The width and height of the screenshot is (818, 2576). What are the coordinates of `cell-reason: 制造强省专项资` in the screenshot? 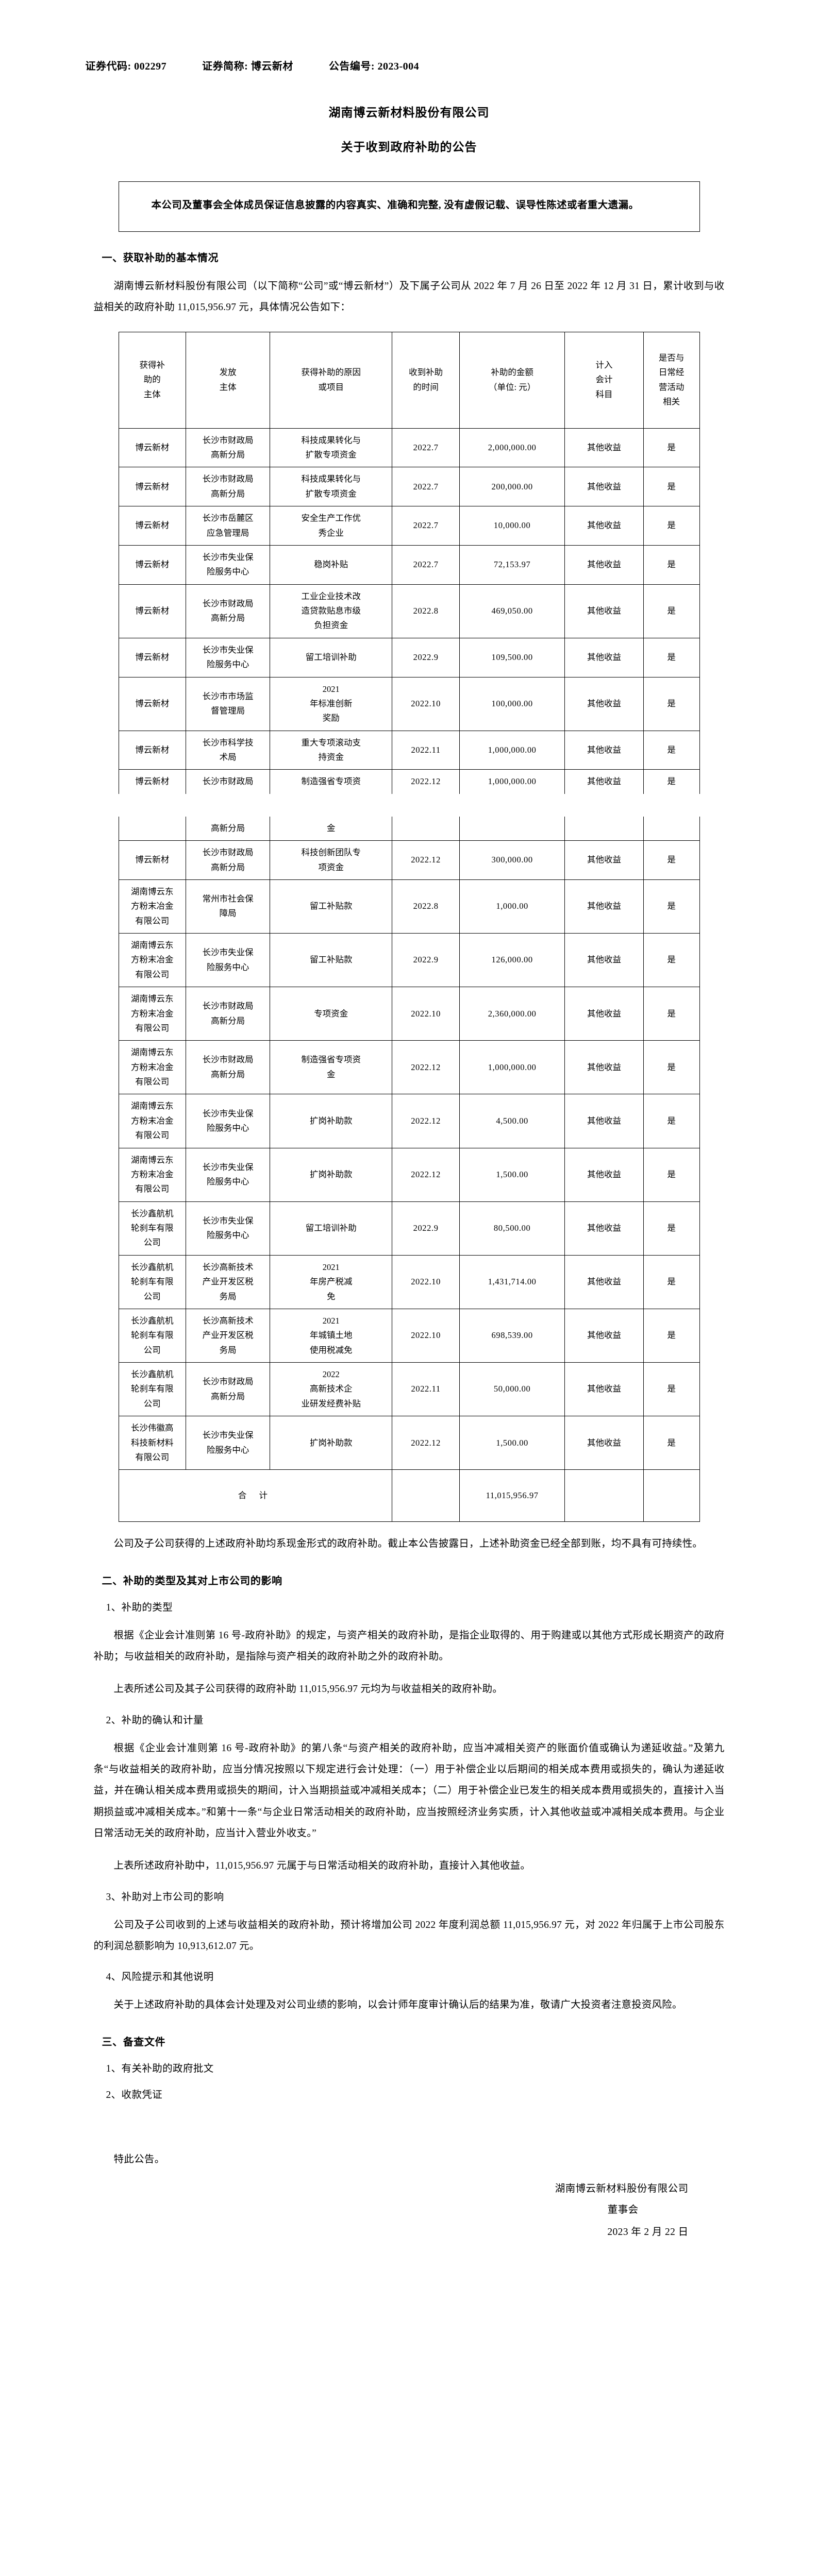 It's located at (331, 781).